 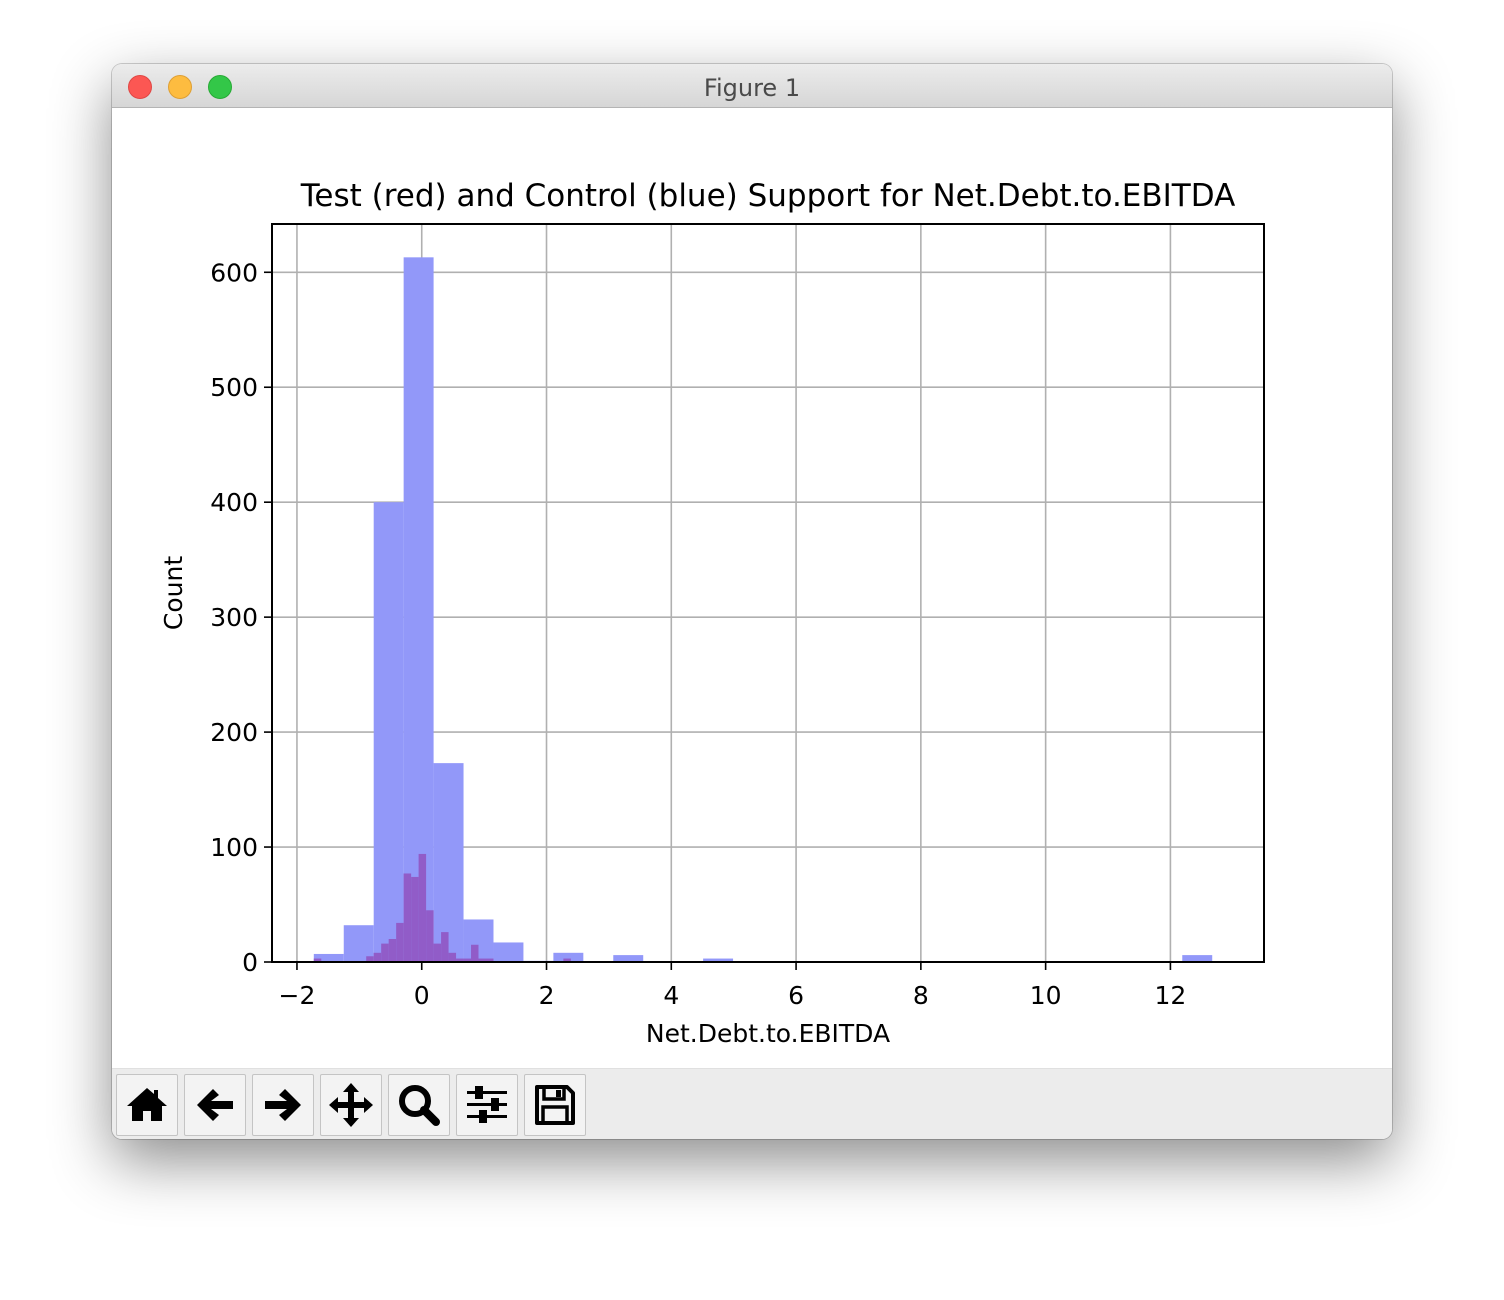 What do you see at coordinates (234, 732) in the screenshot?
I see `y-tick-label: 200` at bounding box center [234, 732].